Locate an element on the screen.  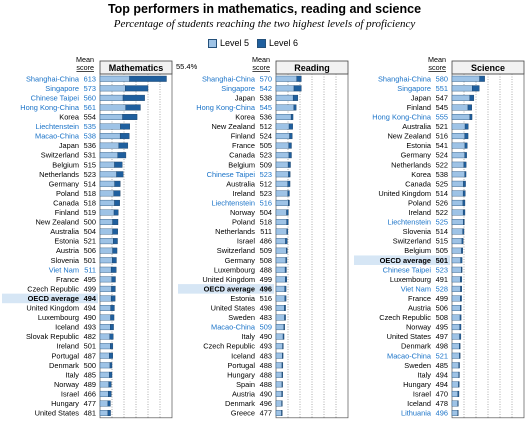
score-value: 498 is located at coordinates (442, 346).